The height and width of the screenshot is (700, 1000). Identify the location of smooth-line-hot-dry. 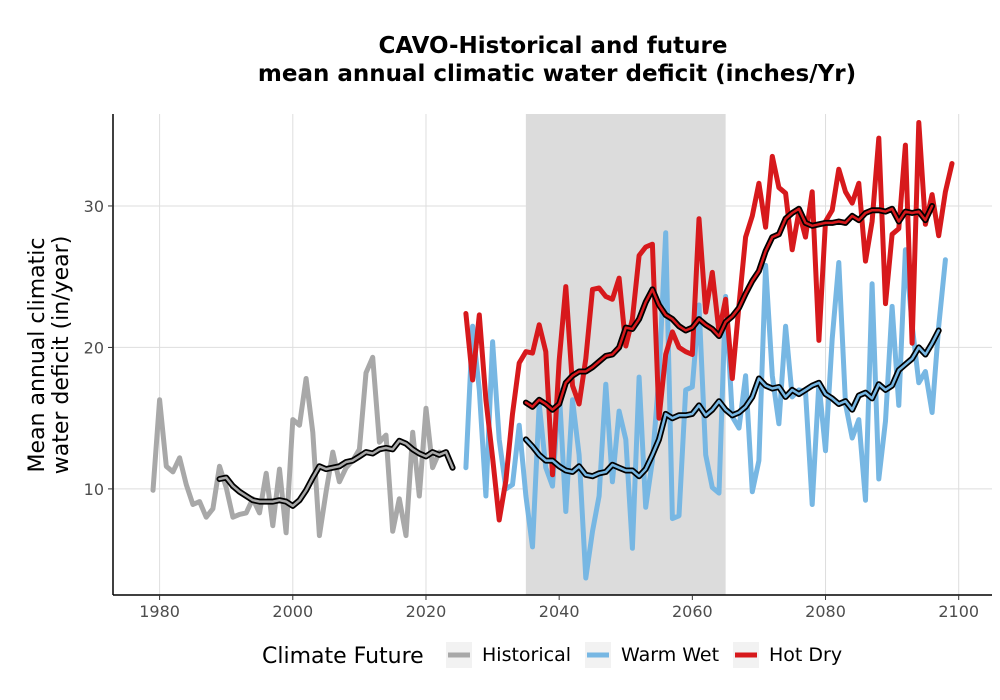
(729, 307).